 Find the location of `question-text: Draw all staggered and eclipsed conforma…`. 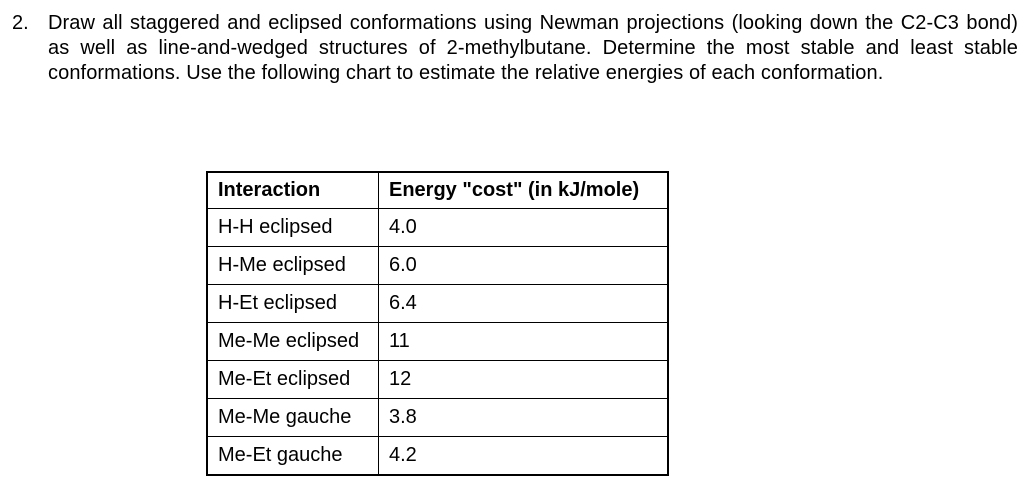

question-text: Draw all staggered and eclipsed conforma… is located at coordinates (533, 48).